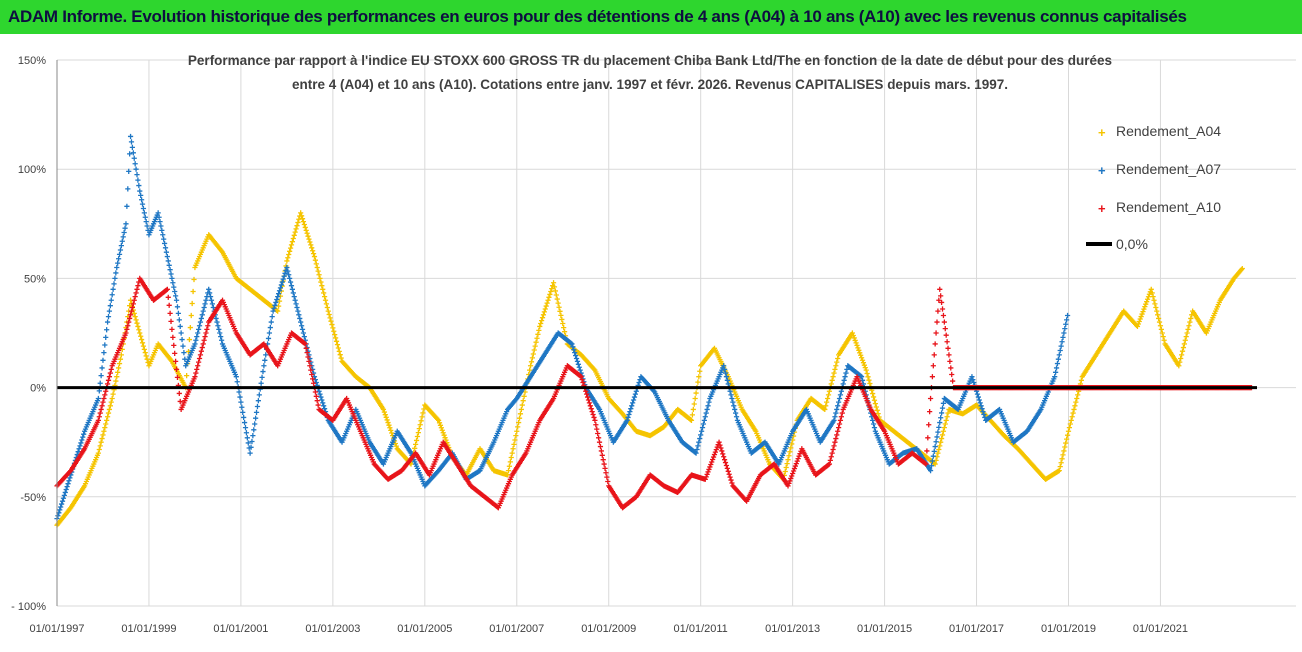 This screenshot has width=1302, height=652. I want to click on legend-label-a10: Rendement_A10, so click(1168, 207).